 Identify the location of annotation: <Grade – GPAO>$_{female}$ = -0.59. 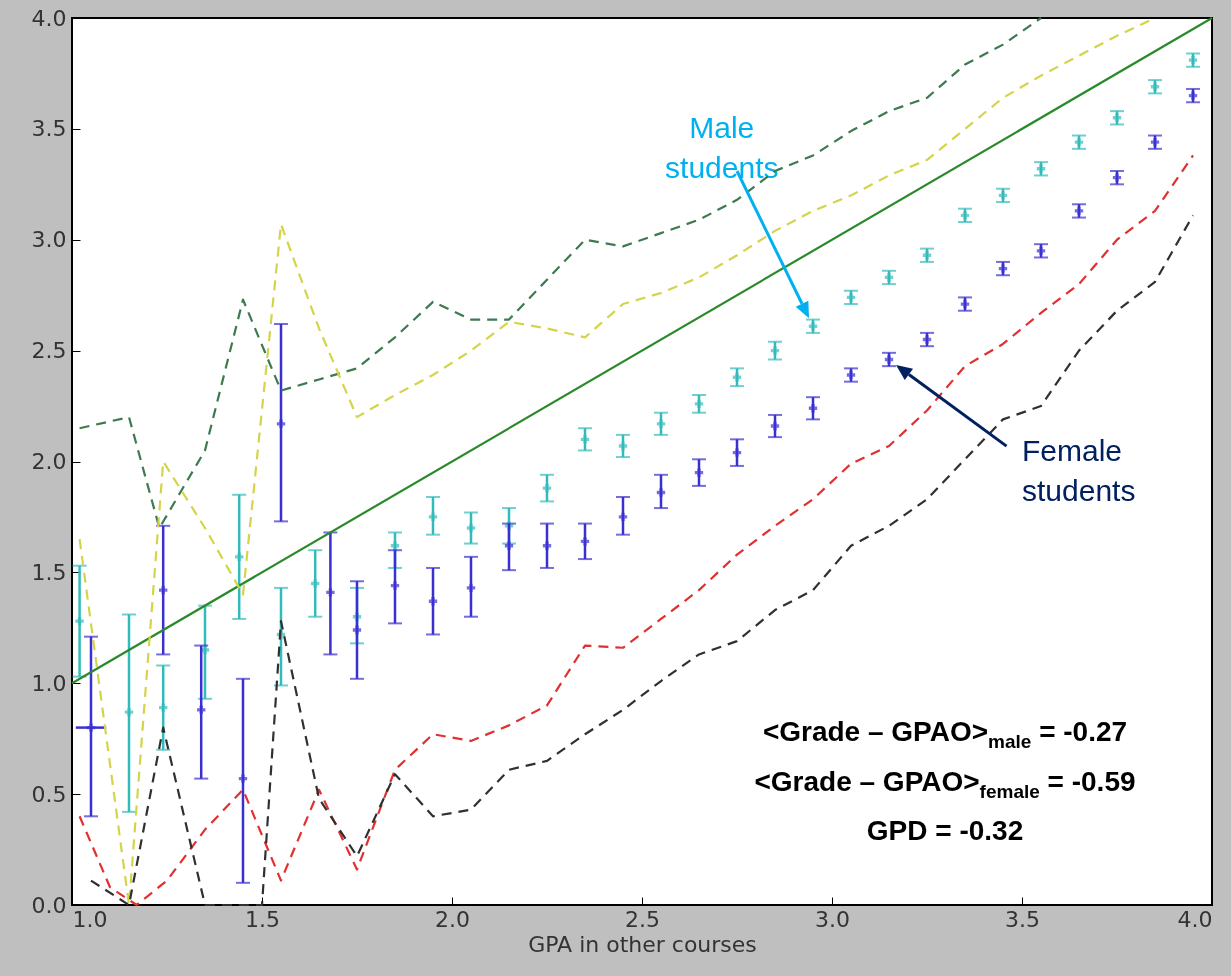
(945, 784).